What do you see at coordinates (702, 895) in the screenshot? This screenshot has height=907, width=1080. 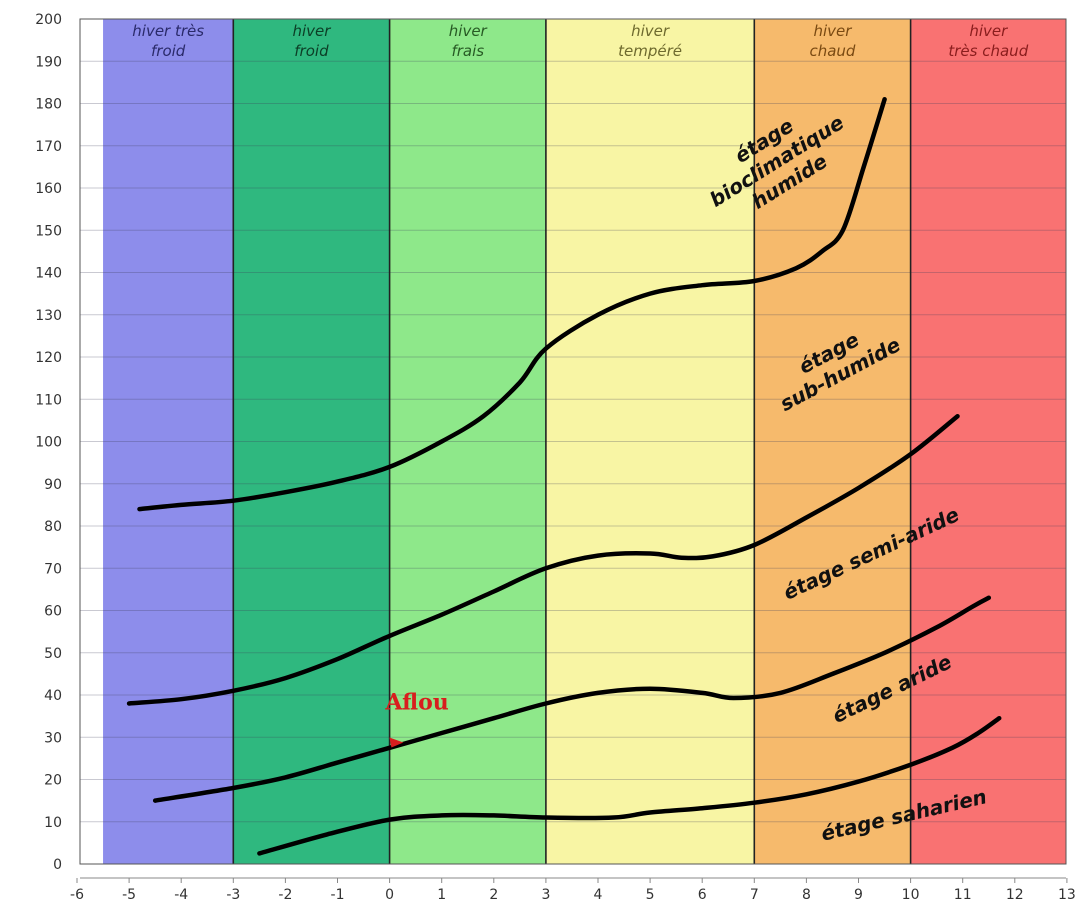 I see `x-tick-label-12: 6` at bounding box center [702, 895].